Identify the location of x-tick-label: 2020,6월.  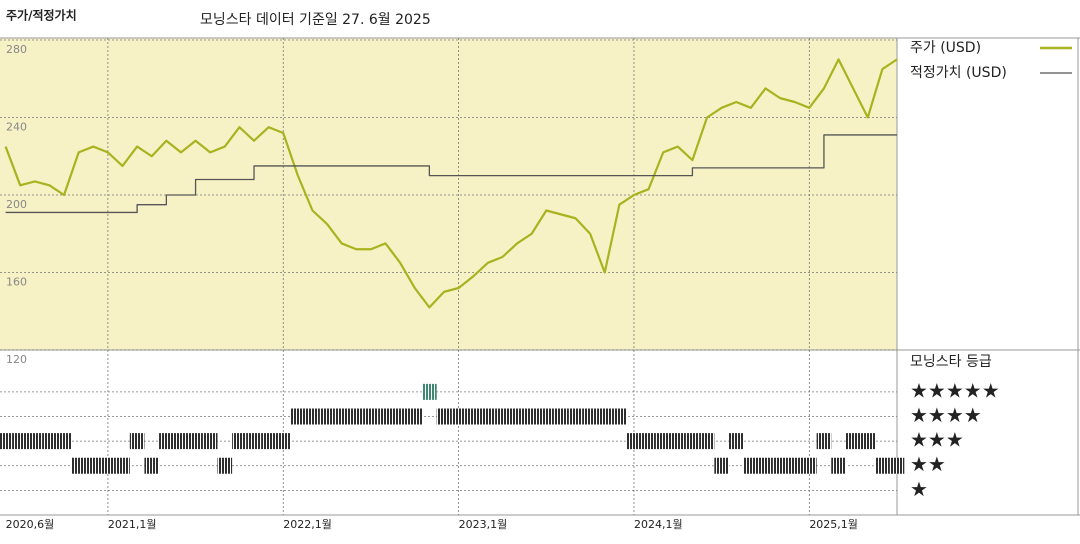
(30, 524).